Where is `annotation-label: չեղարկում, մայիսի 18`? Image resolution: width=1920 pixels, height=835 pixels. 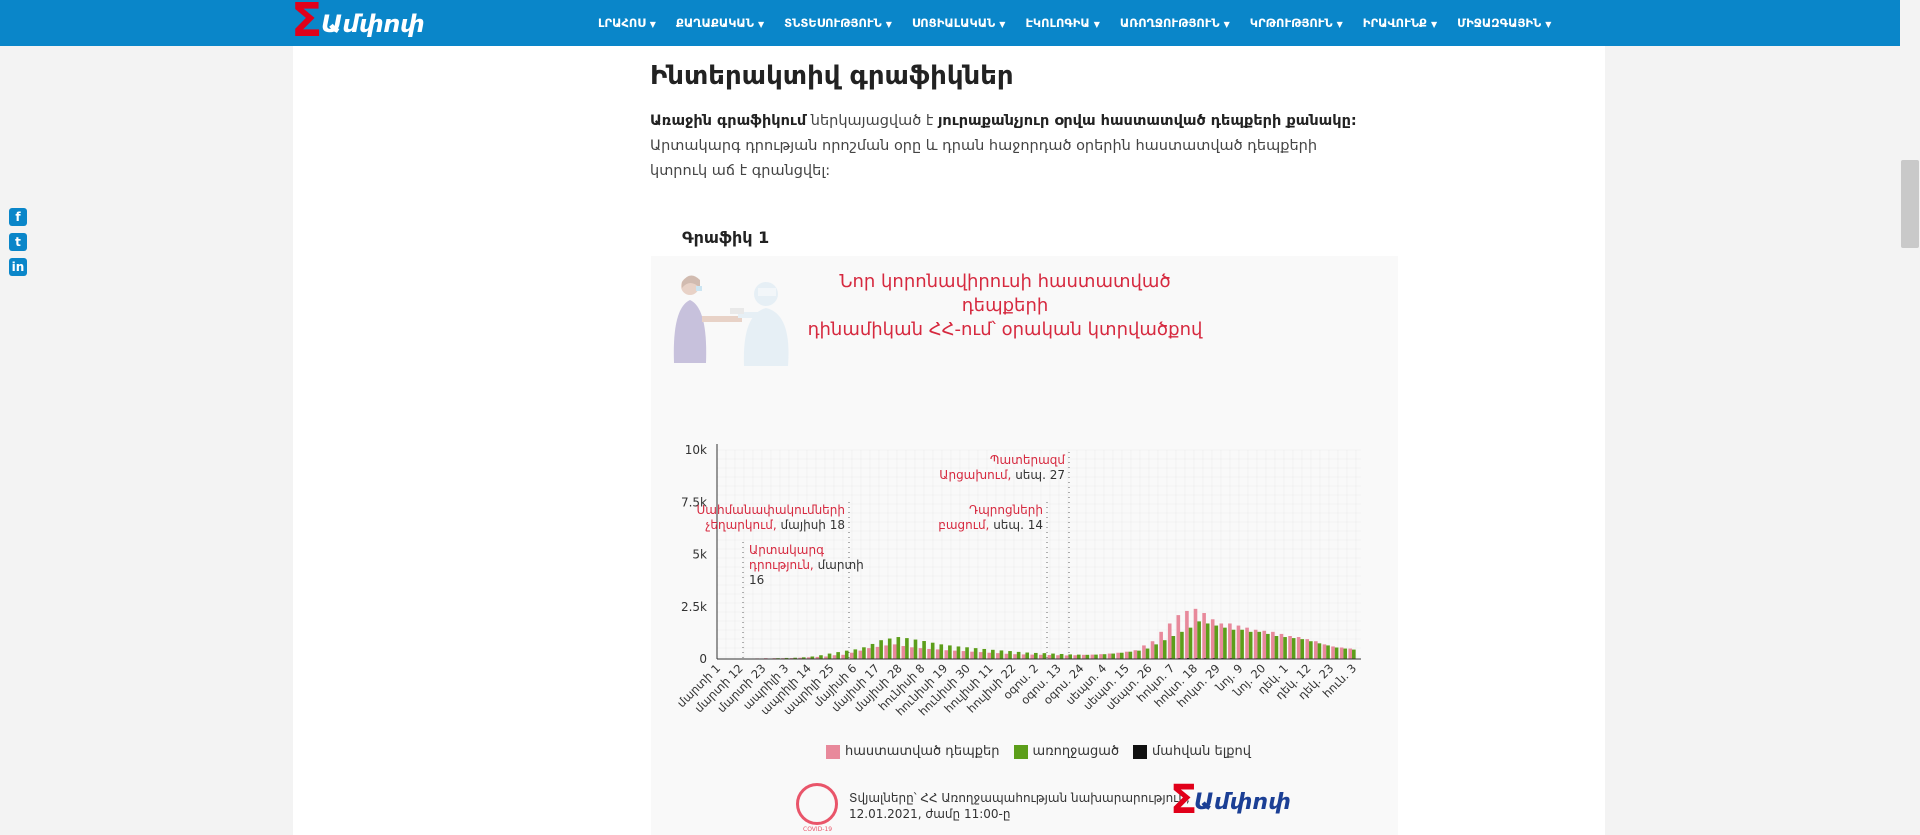 annotation-label: չեղարկում, մայիսի 18 is located at coordinates (775, 525).